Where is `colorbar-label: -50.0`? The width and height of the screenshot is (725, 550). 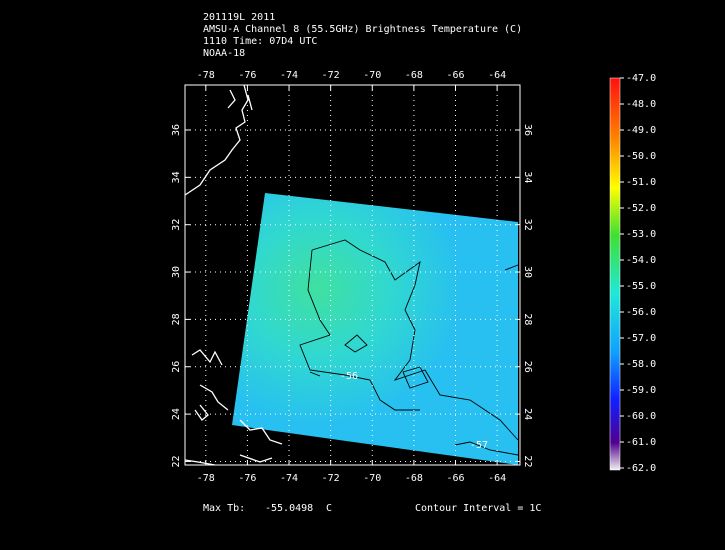 colorbar-label: -50.0 is located at coordinates (641, 156).